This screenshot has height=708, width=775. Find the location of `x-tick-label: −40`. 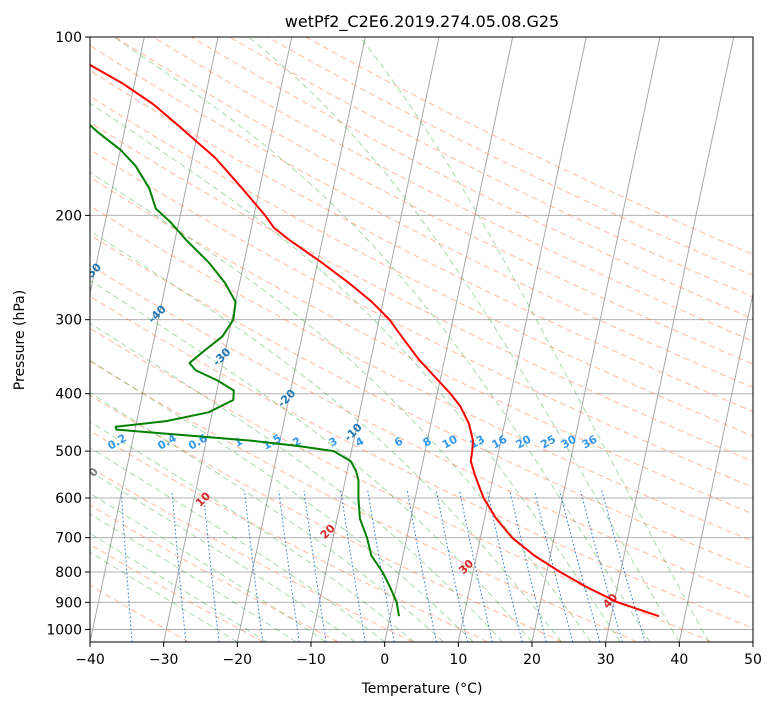

x-tick-label: −40 is located at coordinates (90, 660).